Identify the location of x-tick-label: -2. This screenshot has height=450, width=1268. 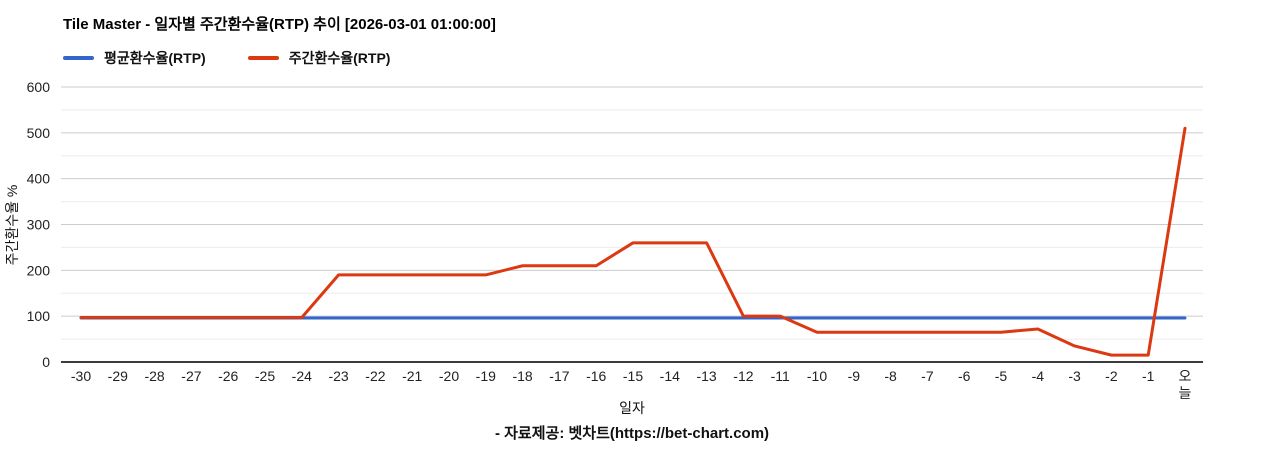
(1111, 376).